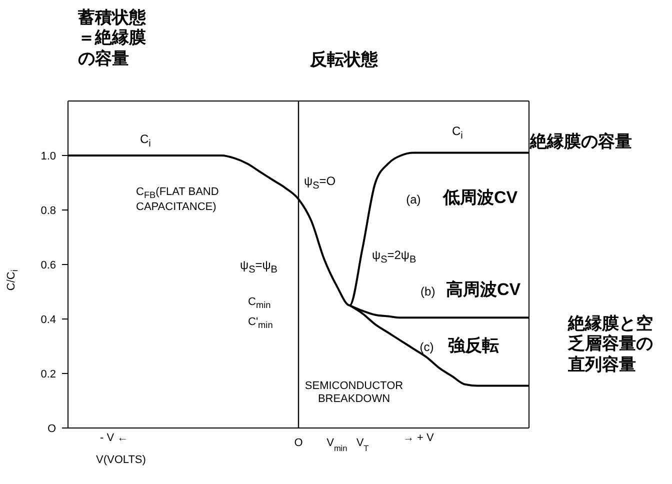  What do you see at coordinates (320, 183) in the screenshot?
I see `annotation: ψ$_{S}$=O` at bounding box center [320, 183].